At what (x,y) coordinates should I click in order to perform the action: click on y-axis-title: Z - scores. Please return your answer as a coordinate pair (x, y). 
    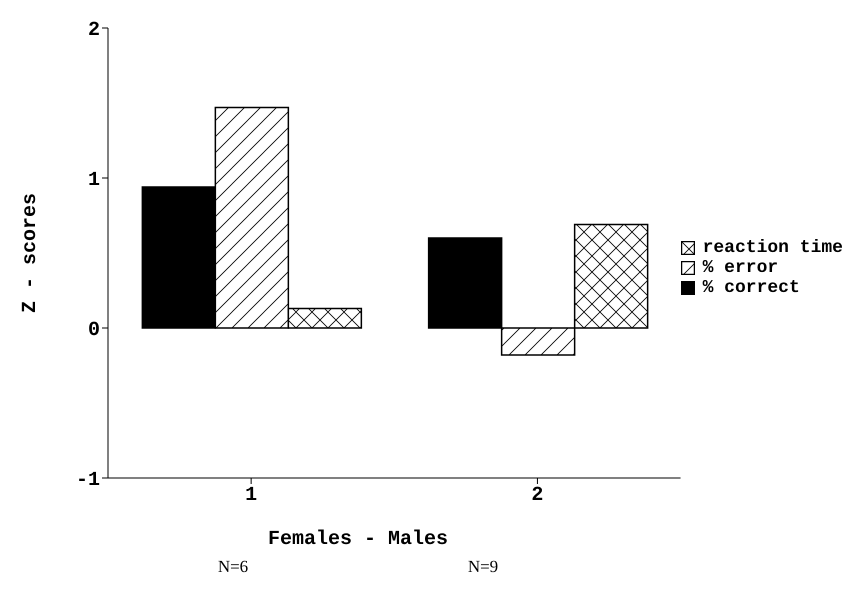
    Looking at the image, I should click on (30, 253).